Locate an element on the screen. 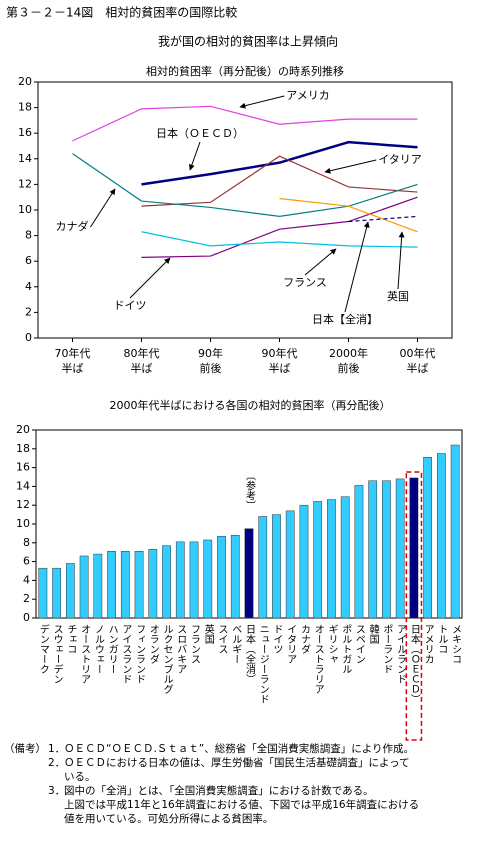 This screenshot has height=848, width=496. note-line: ＯＥＣＤにおける日本の値は、厚生労働省「国民生活基礎調査」によって is located at coordinates (237, 763).